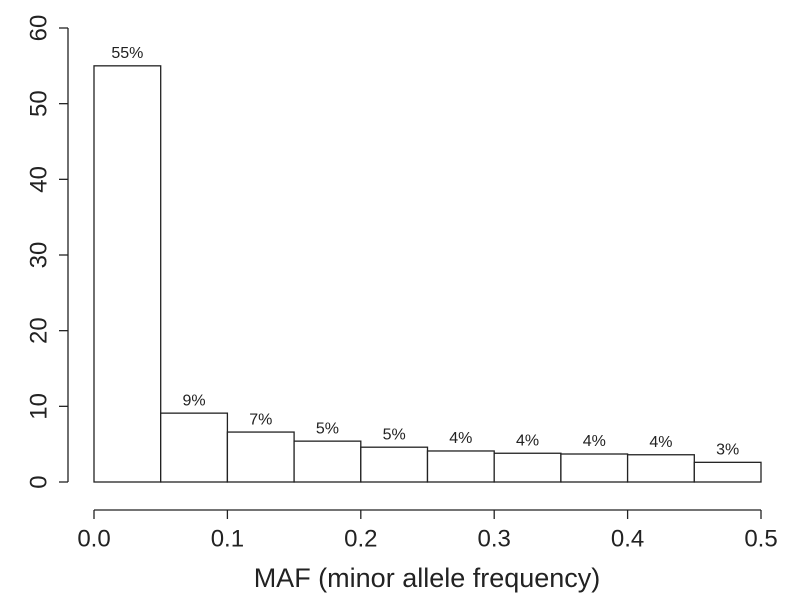 The height and width of the screenshot is (606, 787). What do you see at coordinates (93, 538) in the screenshot?
I see `x-tick-label: 0.0` at bounding box center [93, 538].